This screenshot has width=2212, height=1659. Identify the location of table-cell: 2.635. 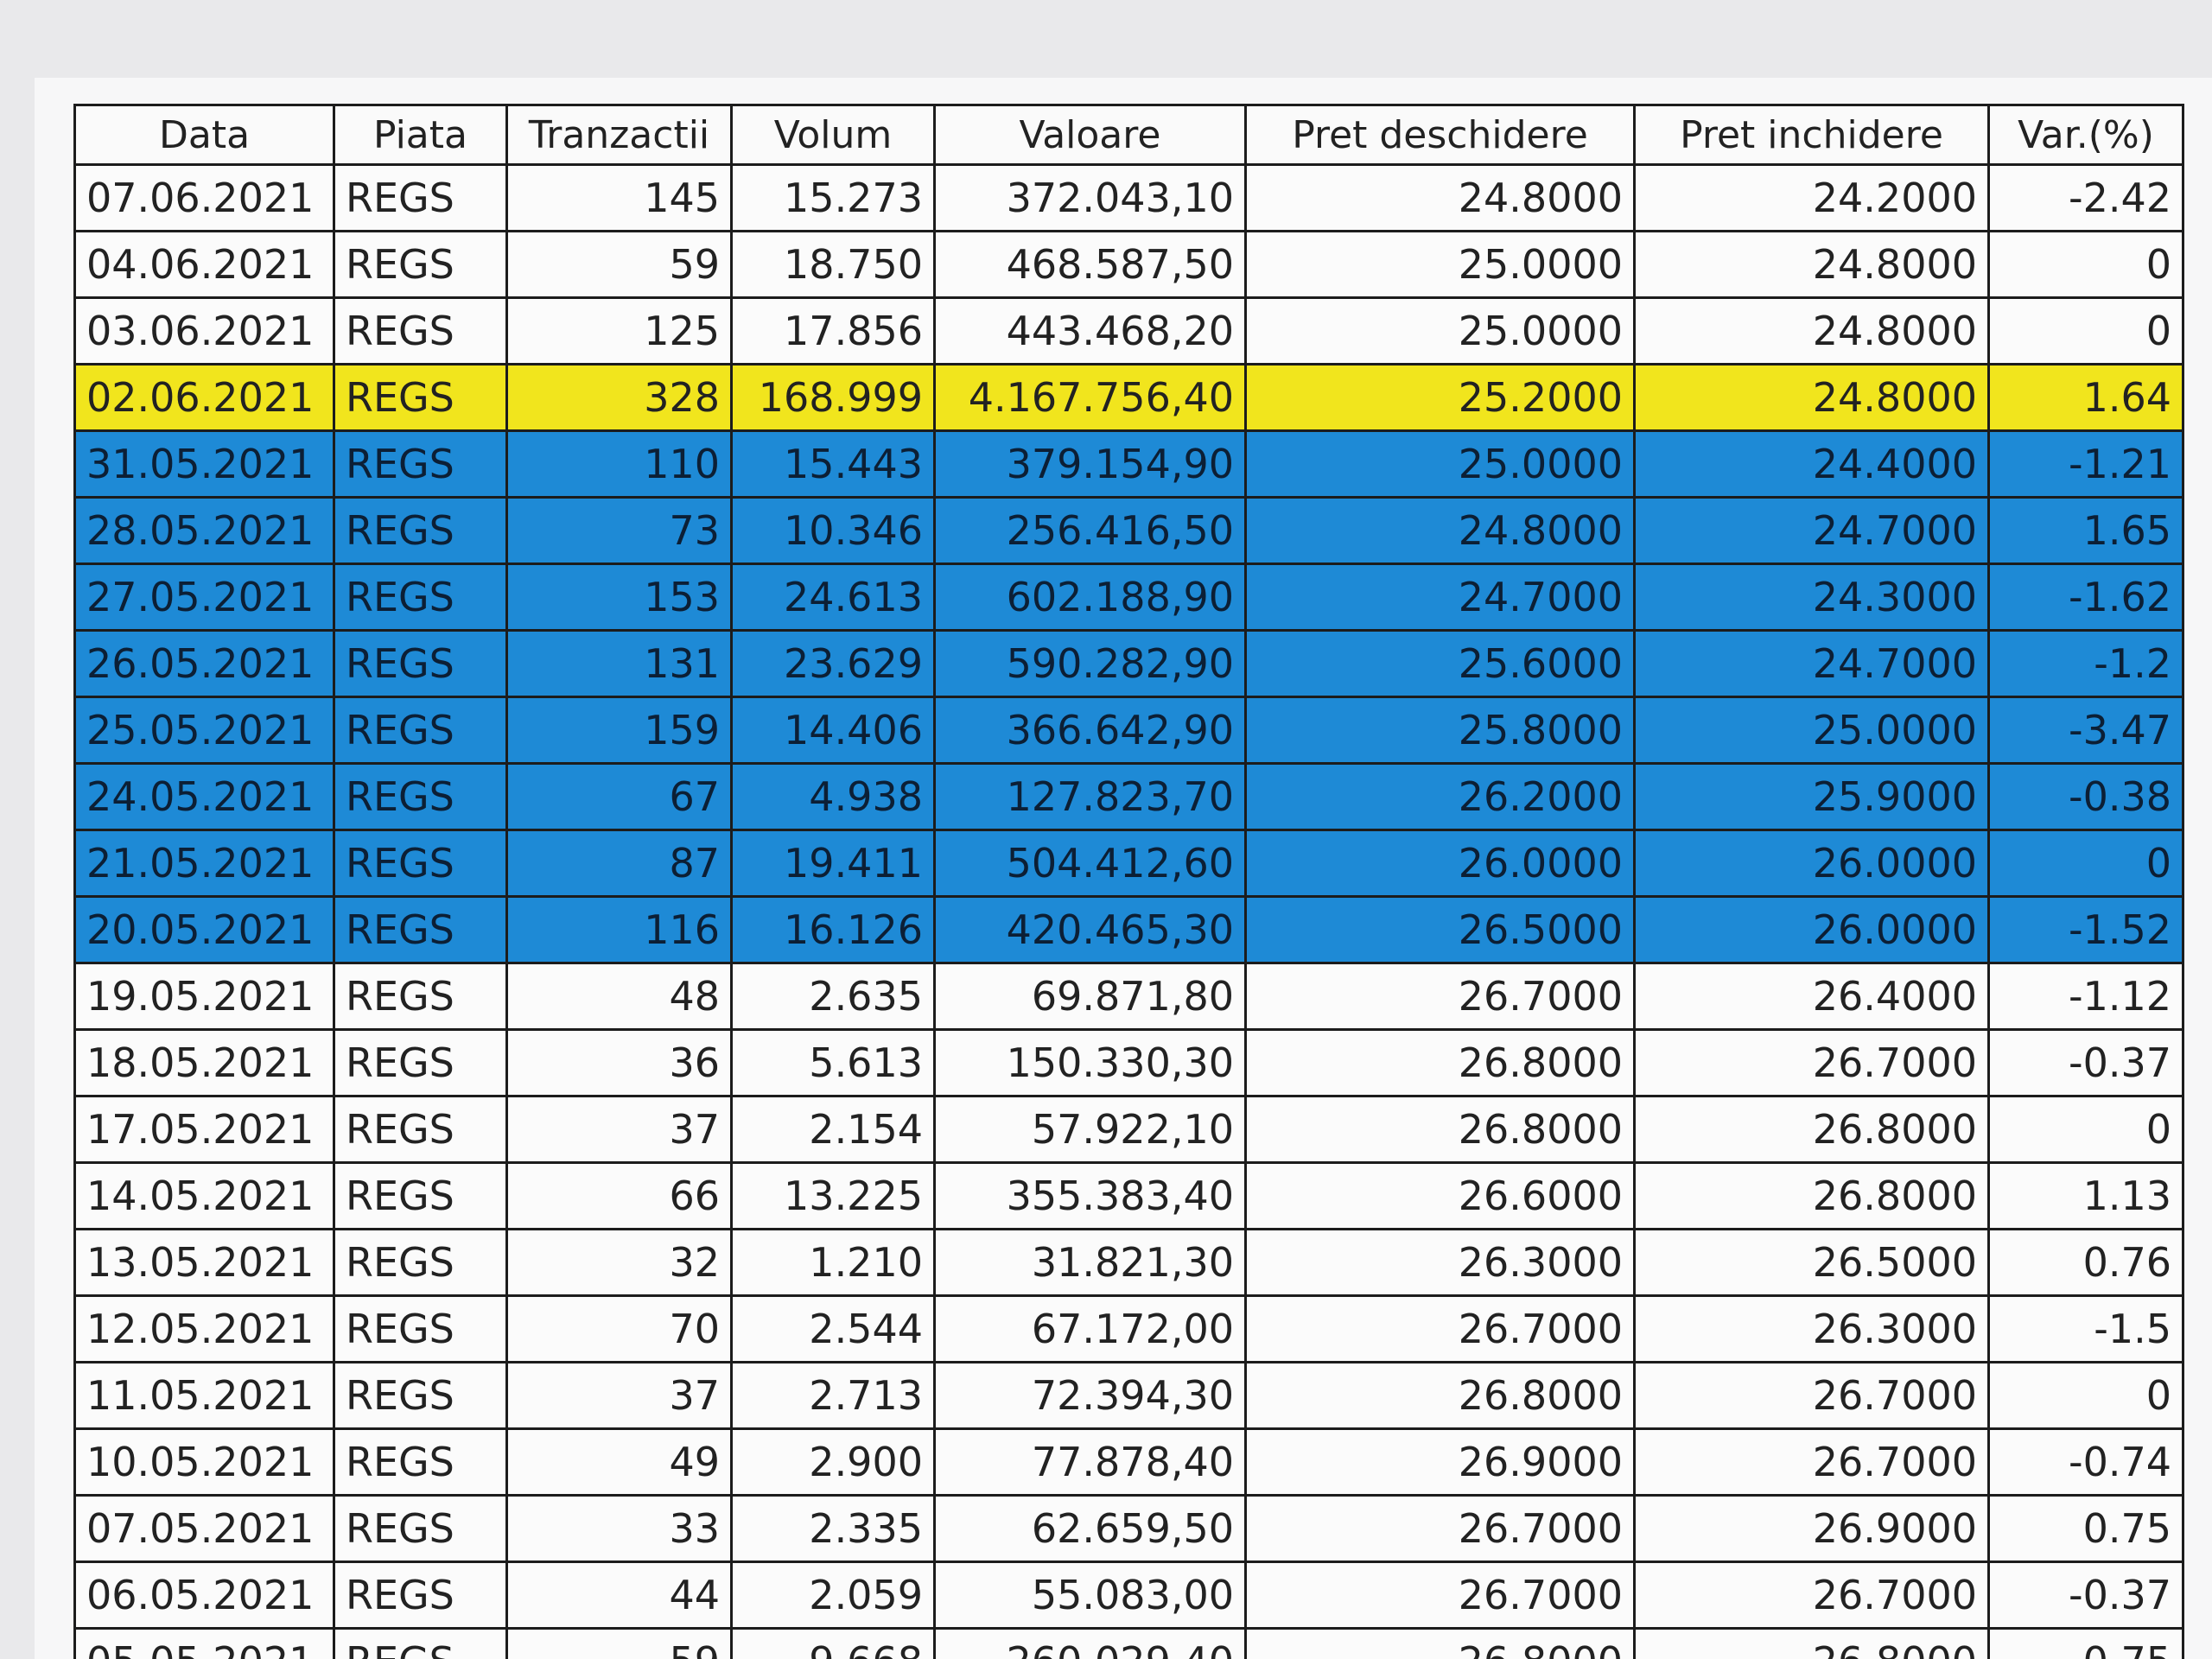
(833, 996).